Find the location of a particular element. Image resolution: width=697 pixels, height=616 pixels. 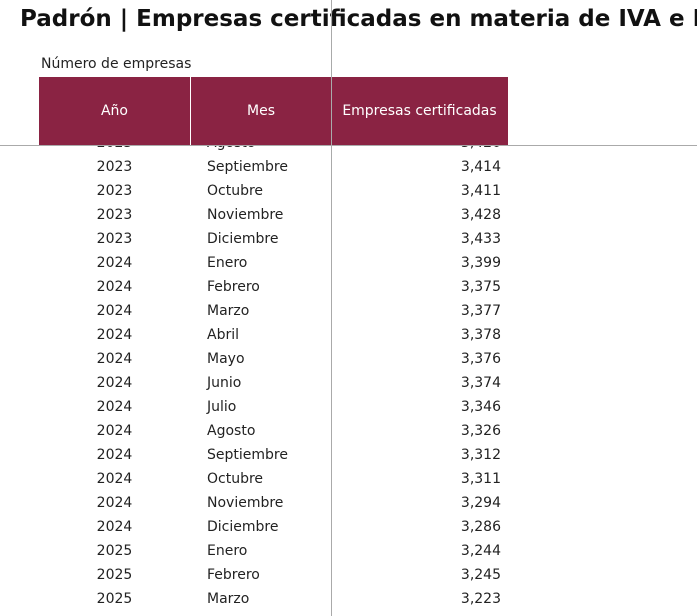

value-cell: 3,411 is located at coordinates (480, 191).